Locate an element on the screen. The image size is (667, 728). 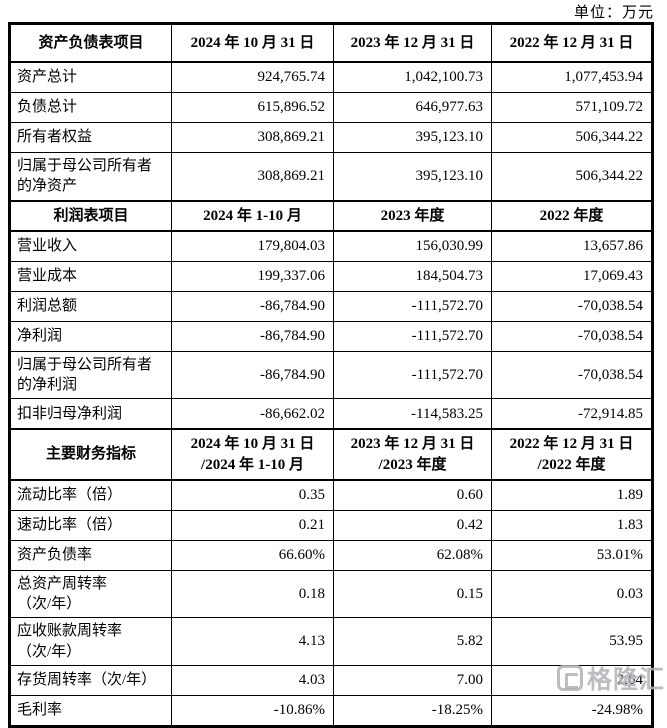
value-cell: 646,977.63 is located at coordinates (412, 107).